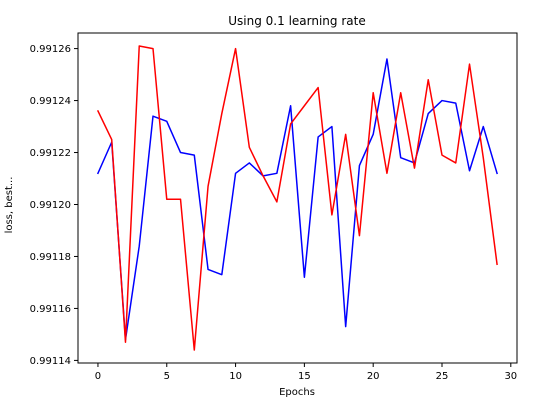 This screenshot has height=417, width=556. Describe the element at coordinates (50, 309) in the screenshot. I see `y-tick-label: 0.99116` at that location.